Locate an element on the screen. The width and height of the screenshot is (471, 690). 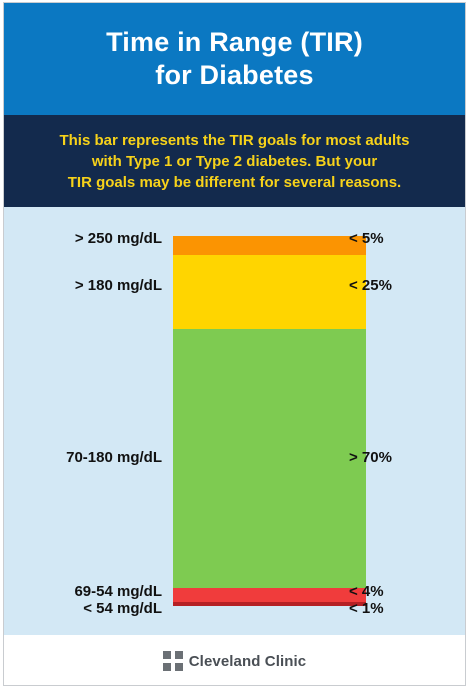
bar-segment-high is located at coordinates (269, 291).